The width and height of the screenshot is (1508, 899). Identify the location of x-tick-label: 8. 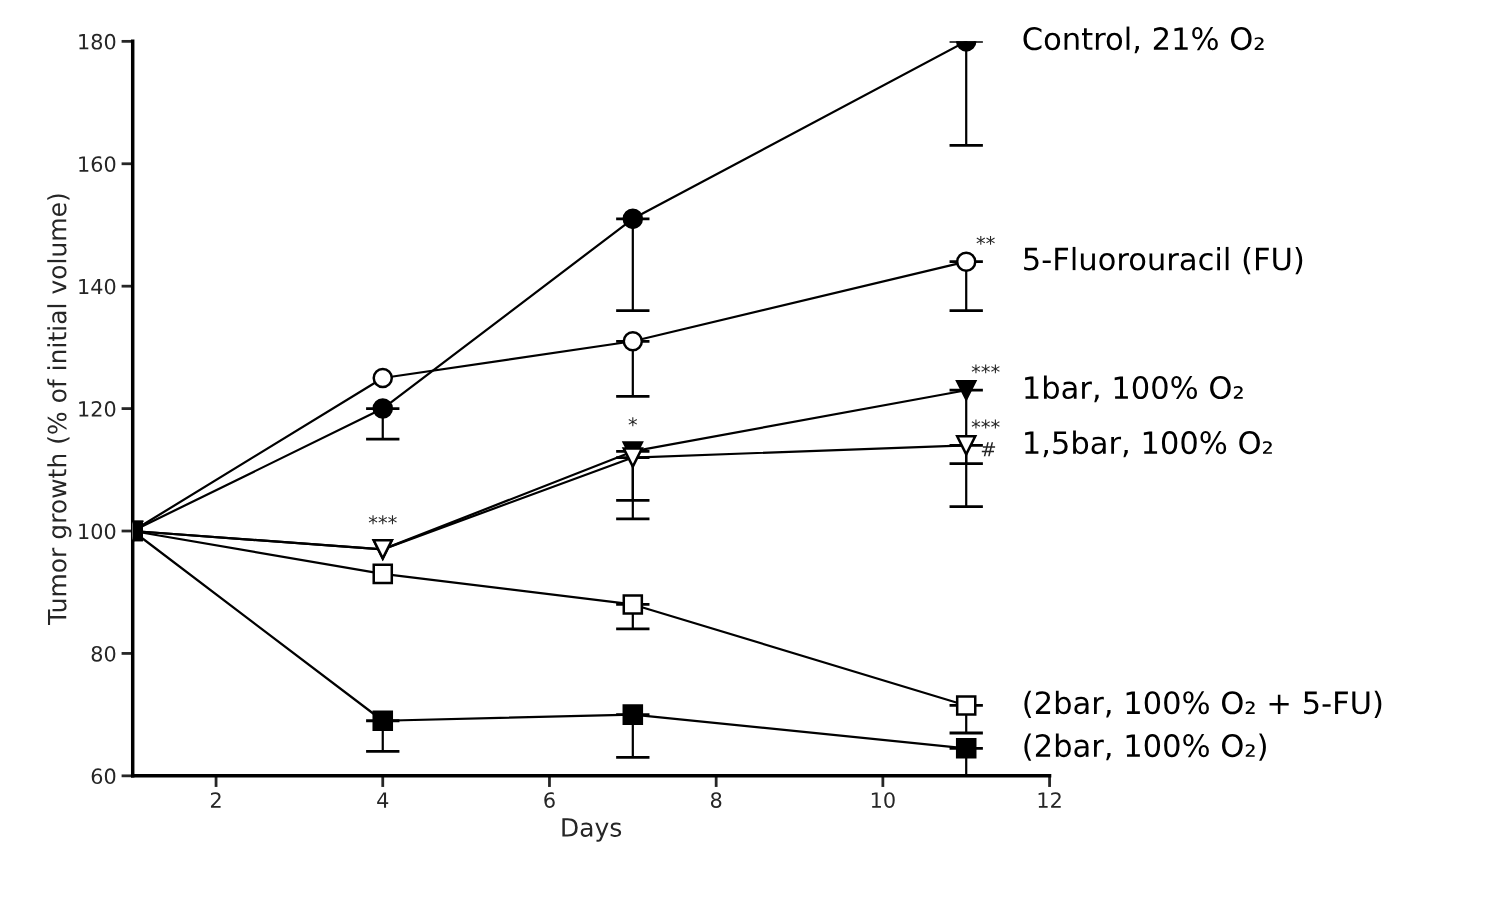
(716, 800).